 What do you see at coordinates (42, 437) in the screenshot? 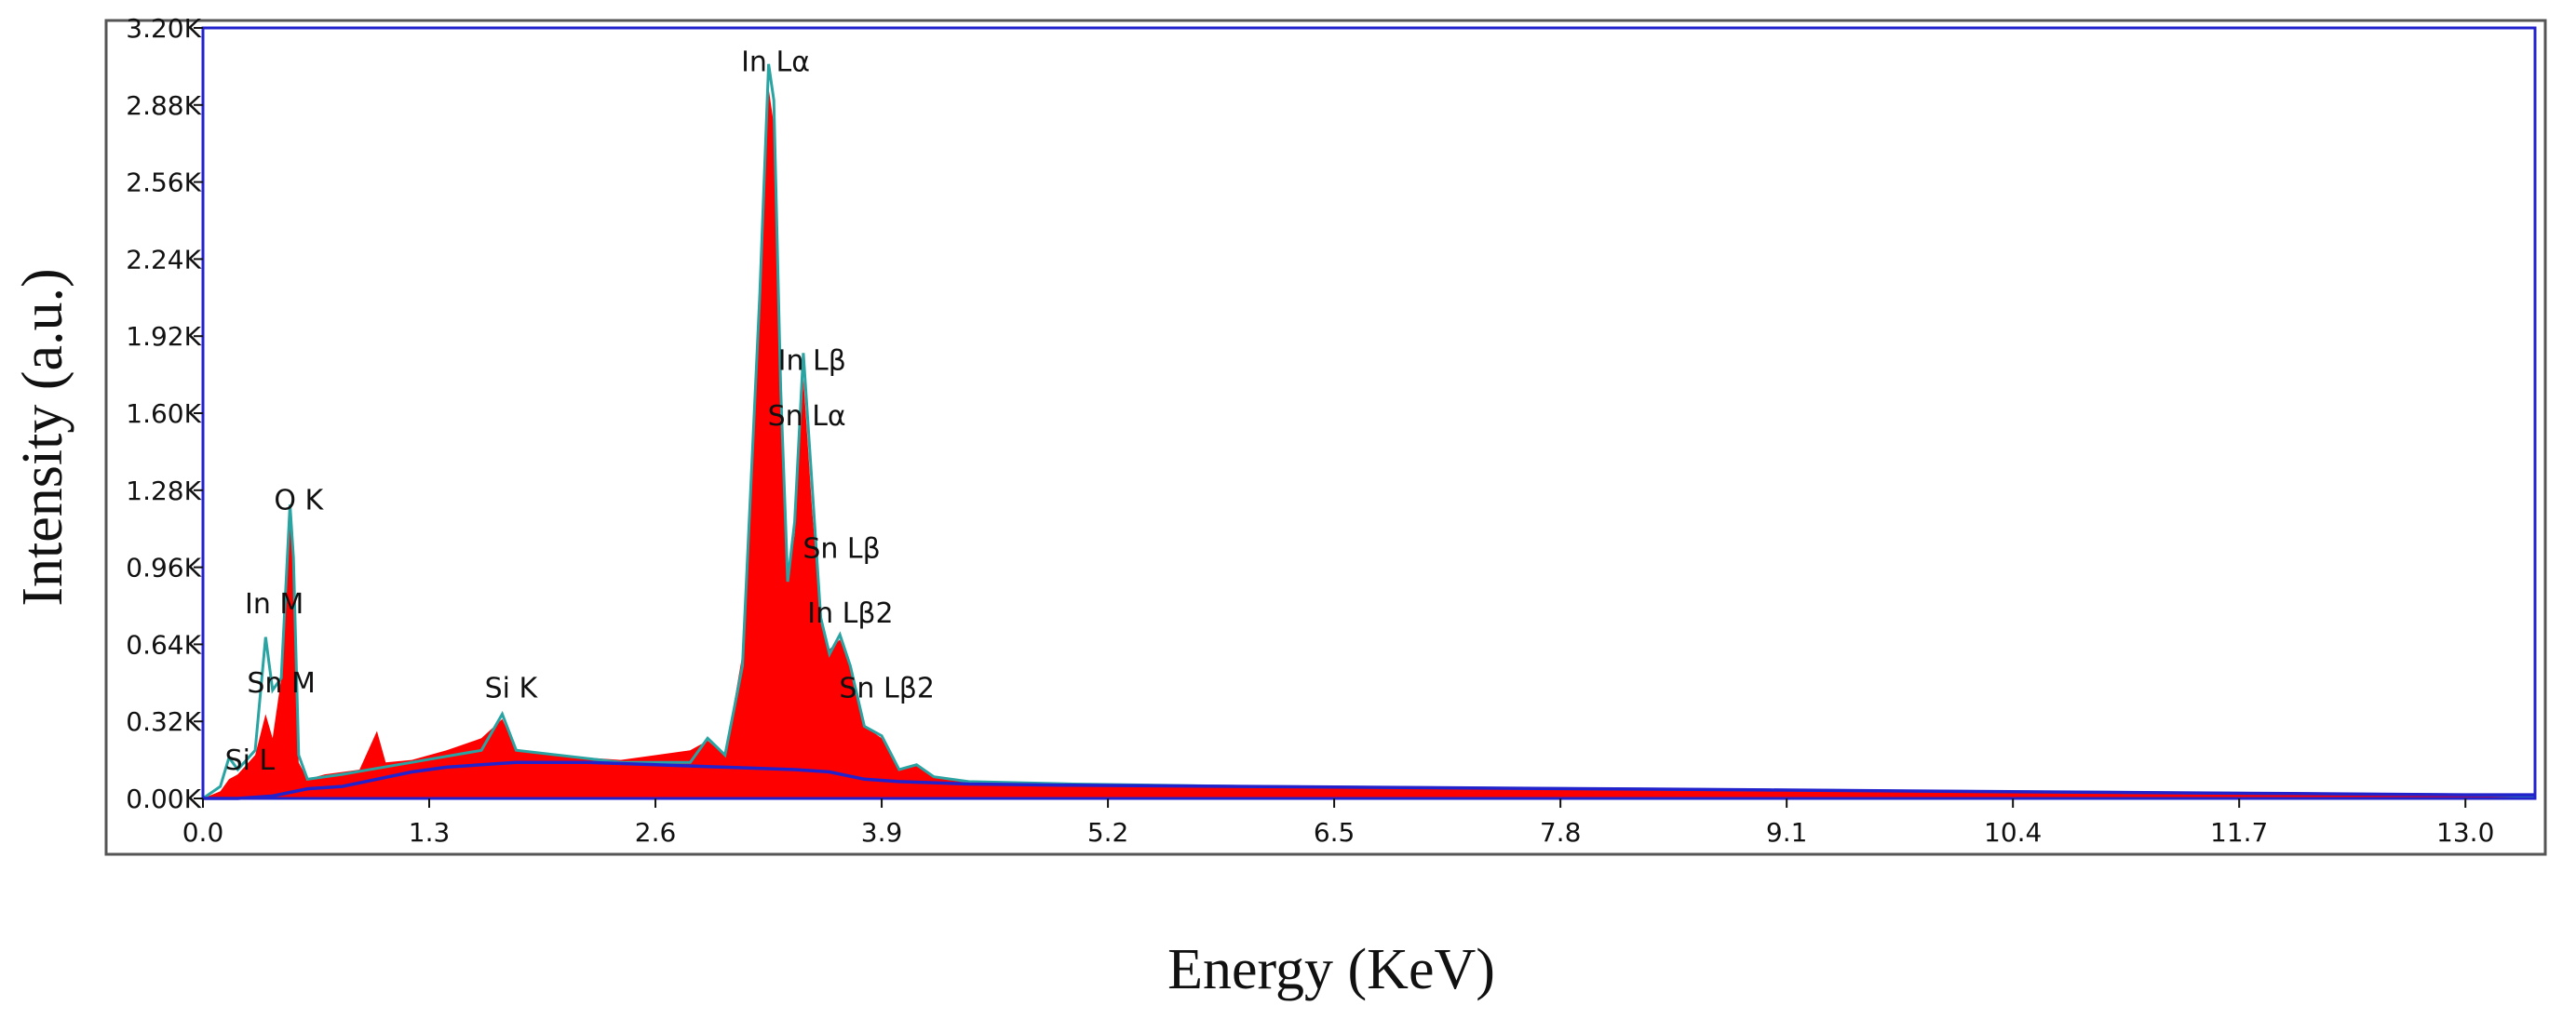
I see `y-axis-title: Intensity (a.u.)` at bounding box center [42, 437].